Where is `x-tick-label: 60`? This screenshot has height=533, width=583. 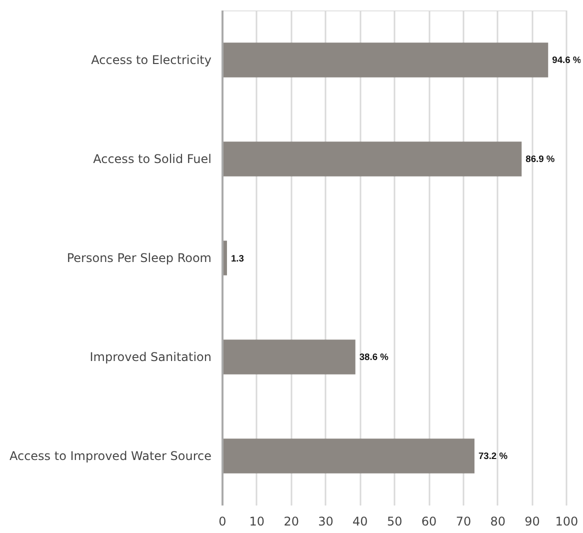
x-tick-label: 60 is located at coordinates (429, 521).